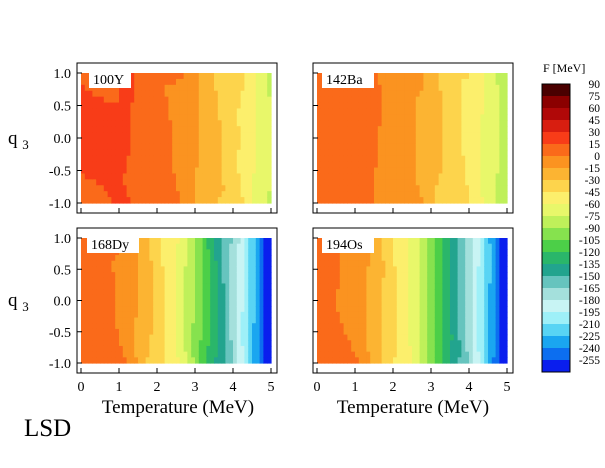 The width and height of the screenshot is (605, 468). Describe the element at coordinates (63, 74) in the screenshot. I see `y-tick-label: 1.0` at that location.